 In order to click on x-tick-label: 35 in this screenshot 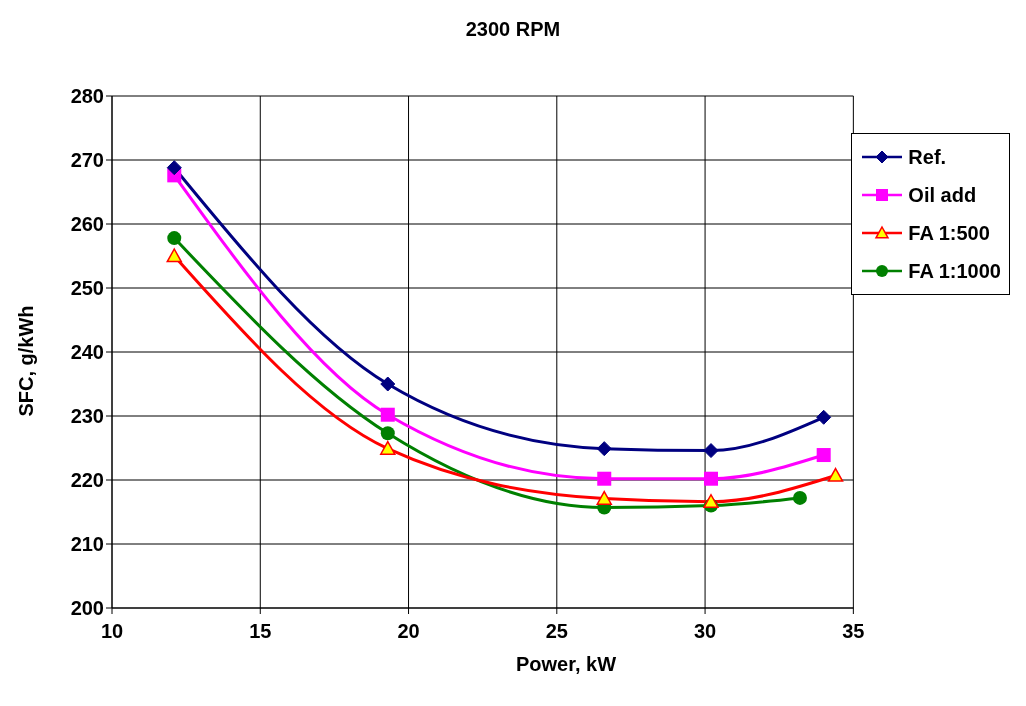, I will do `click(853, 631)`.